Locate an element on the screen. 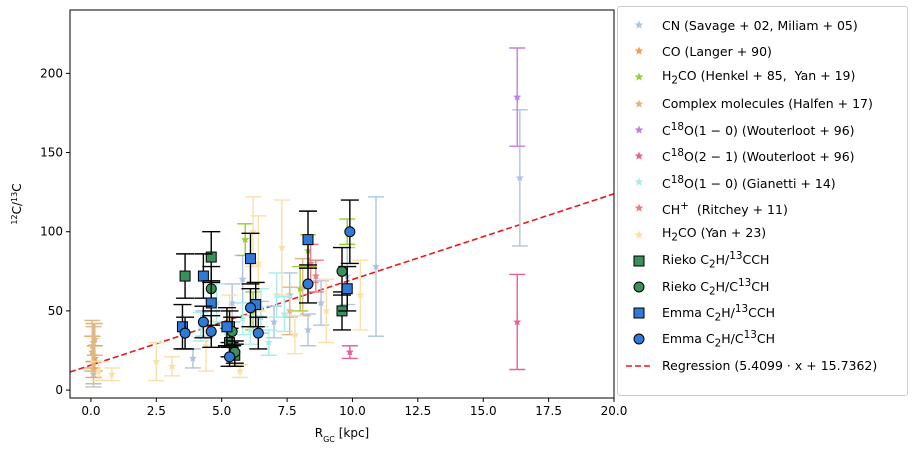 This screenshot has height=452, width=913. x-tick-label: 10.0 is located at coordinates (352, 411).